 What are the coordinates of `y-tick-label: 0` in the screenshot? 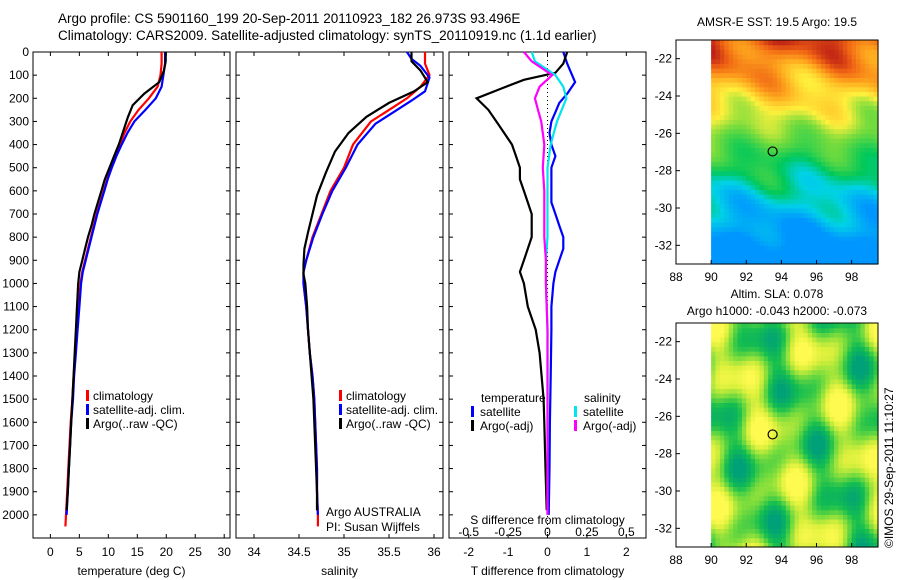 It's located at (25, 52).